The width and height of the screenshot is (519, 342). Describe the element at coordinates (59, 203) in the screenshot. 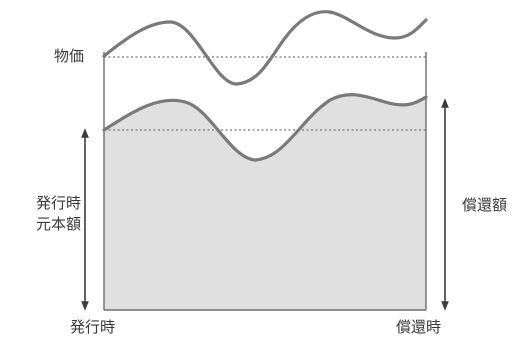

I see `issue-principal-label-line1: 発行時` at that location.